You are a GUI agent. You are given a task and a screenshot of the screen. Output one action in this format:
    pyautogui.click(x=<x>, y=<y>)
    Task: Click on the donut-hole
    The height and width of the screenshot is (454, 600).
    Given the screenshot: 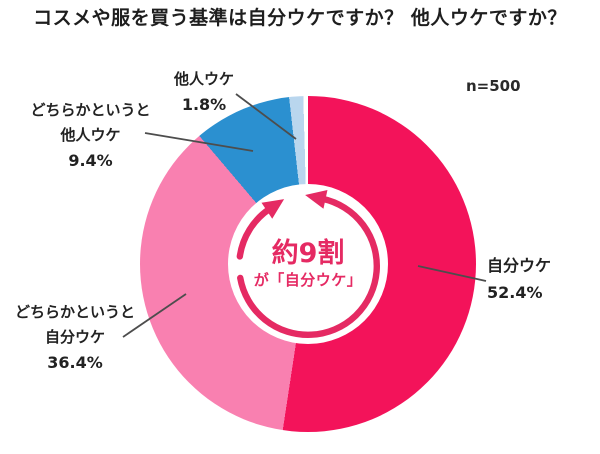 What is the action you would take?
    pyautogui.click(x=308, y=264)
    